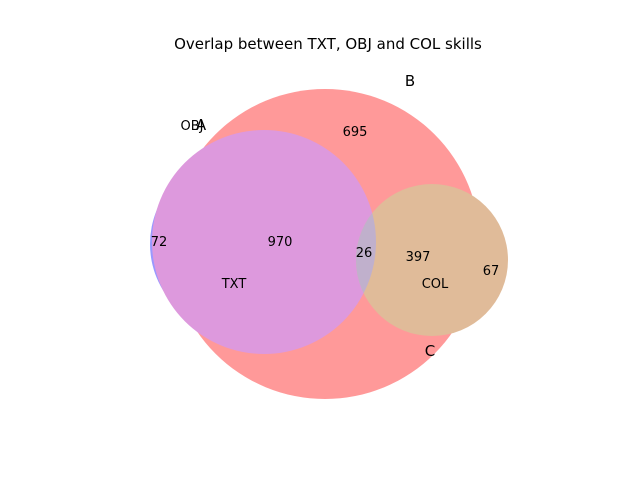  I want to click on region-a-and-b-count: 970, so click(280, 242).